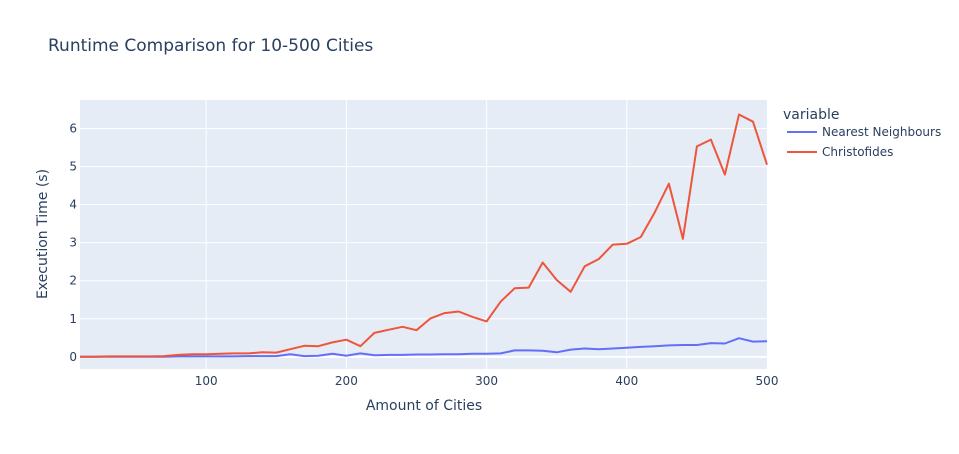 The image size is (959, 454). I want to click on y-tick-label: 3, so click(73, 243).